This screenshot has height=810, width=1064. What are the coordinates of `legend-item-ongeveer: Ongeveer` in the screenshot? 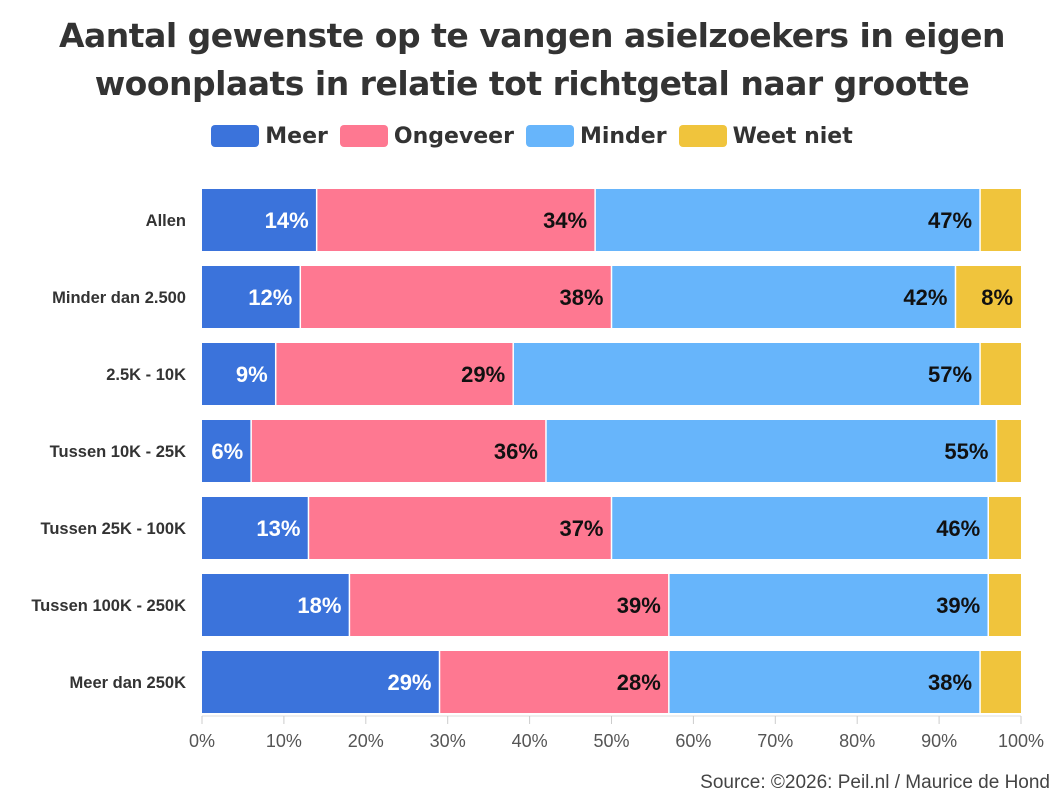 It's located at (426, 136).